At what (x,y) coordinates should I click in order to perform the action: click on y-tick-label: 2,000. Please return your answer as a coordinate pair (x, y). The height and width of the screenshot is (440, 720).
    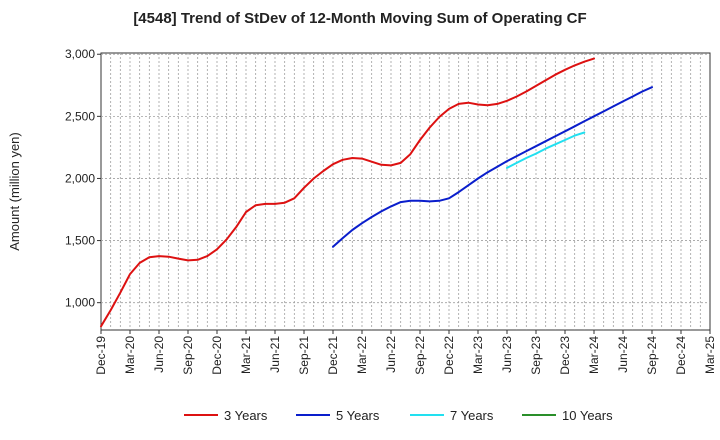
    Looking at the image, I should click on (80, 178).